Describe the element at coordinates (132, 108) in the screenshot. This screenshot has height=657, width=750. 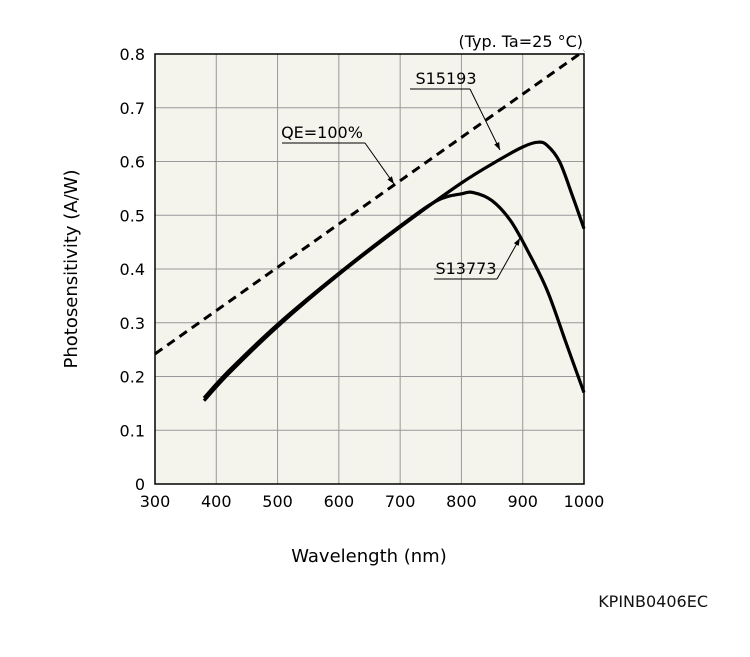
I see `y-tick-label: 0.7` at that location.